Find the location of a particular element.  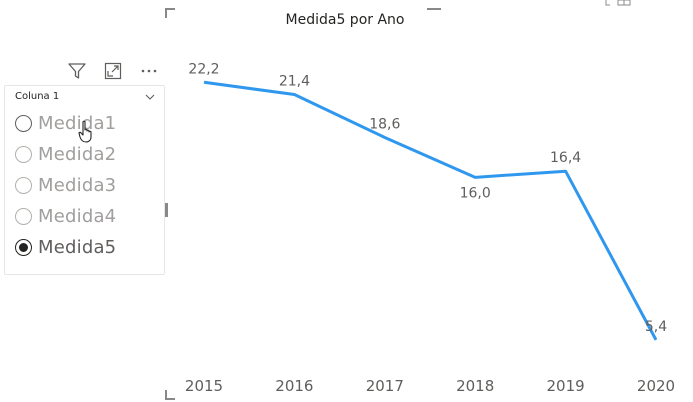

x-tick-label: 2020 is located at coordinates (656, 386).